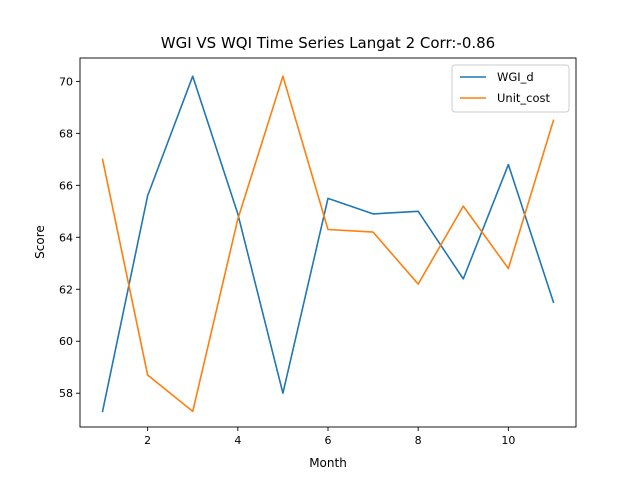 The image size is (640, 480). I want to click on x-tick-label: 10, so click(508, 440).